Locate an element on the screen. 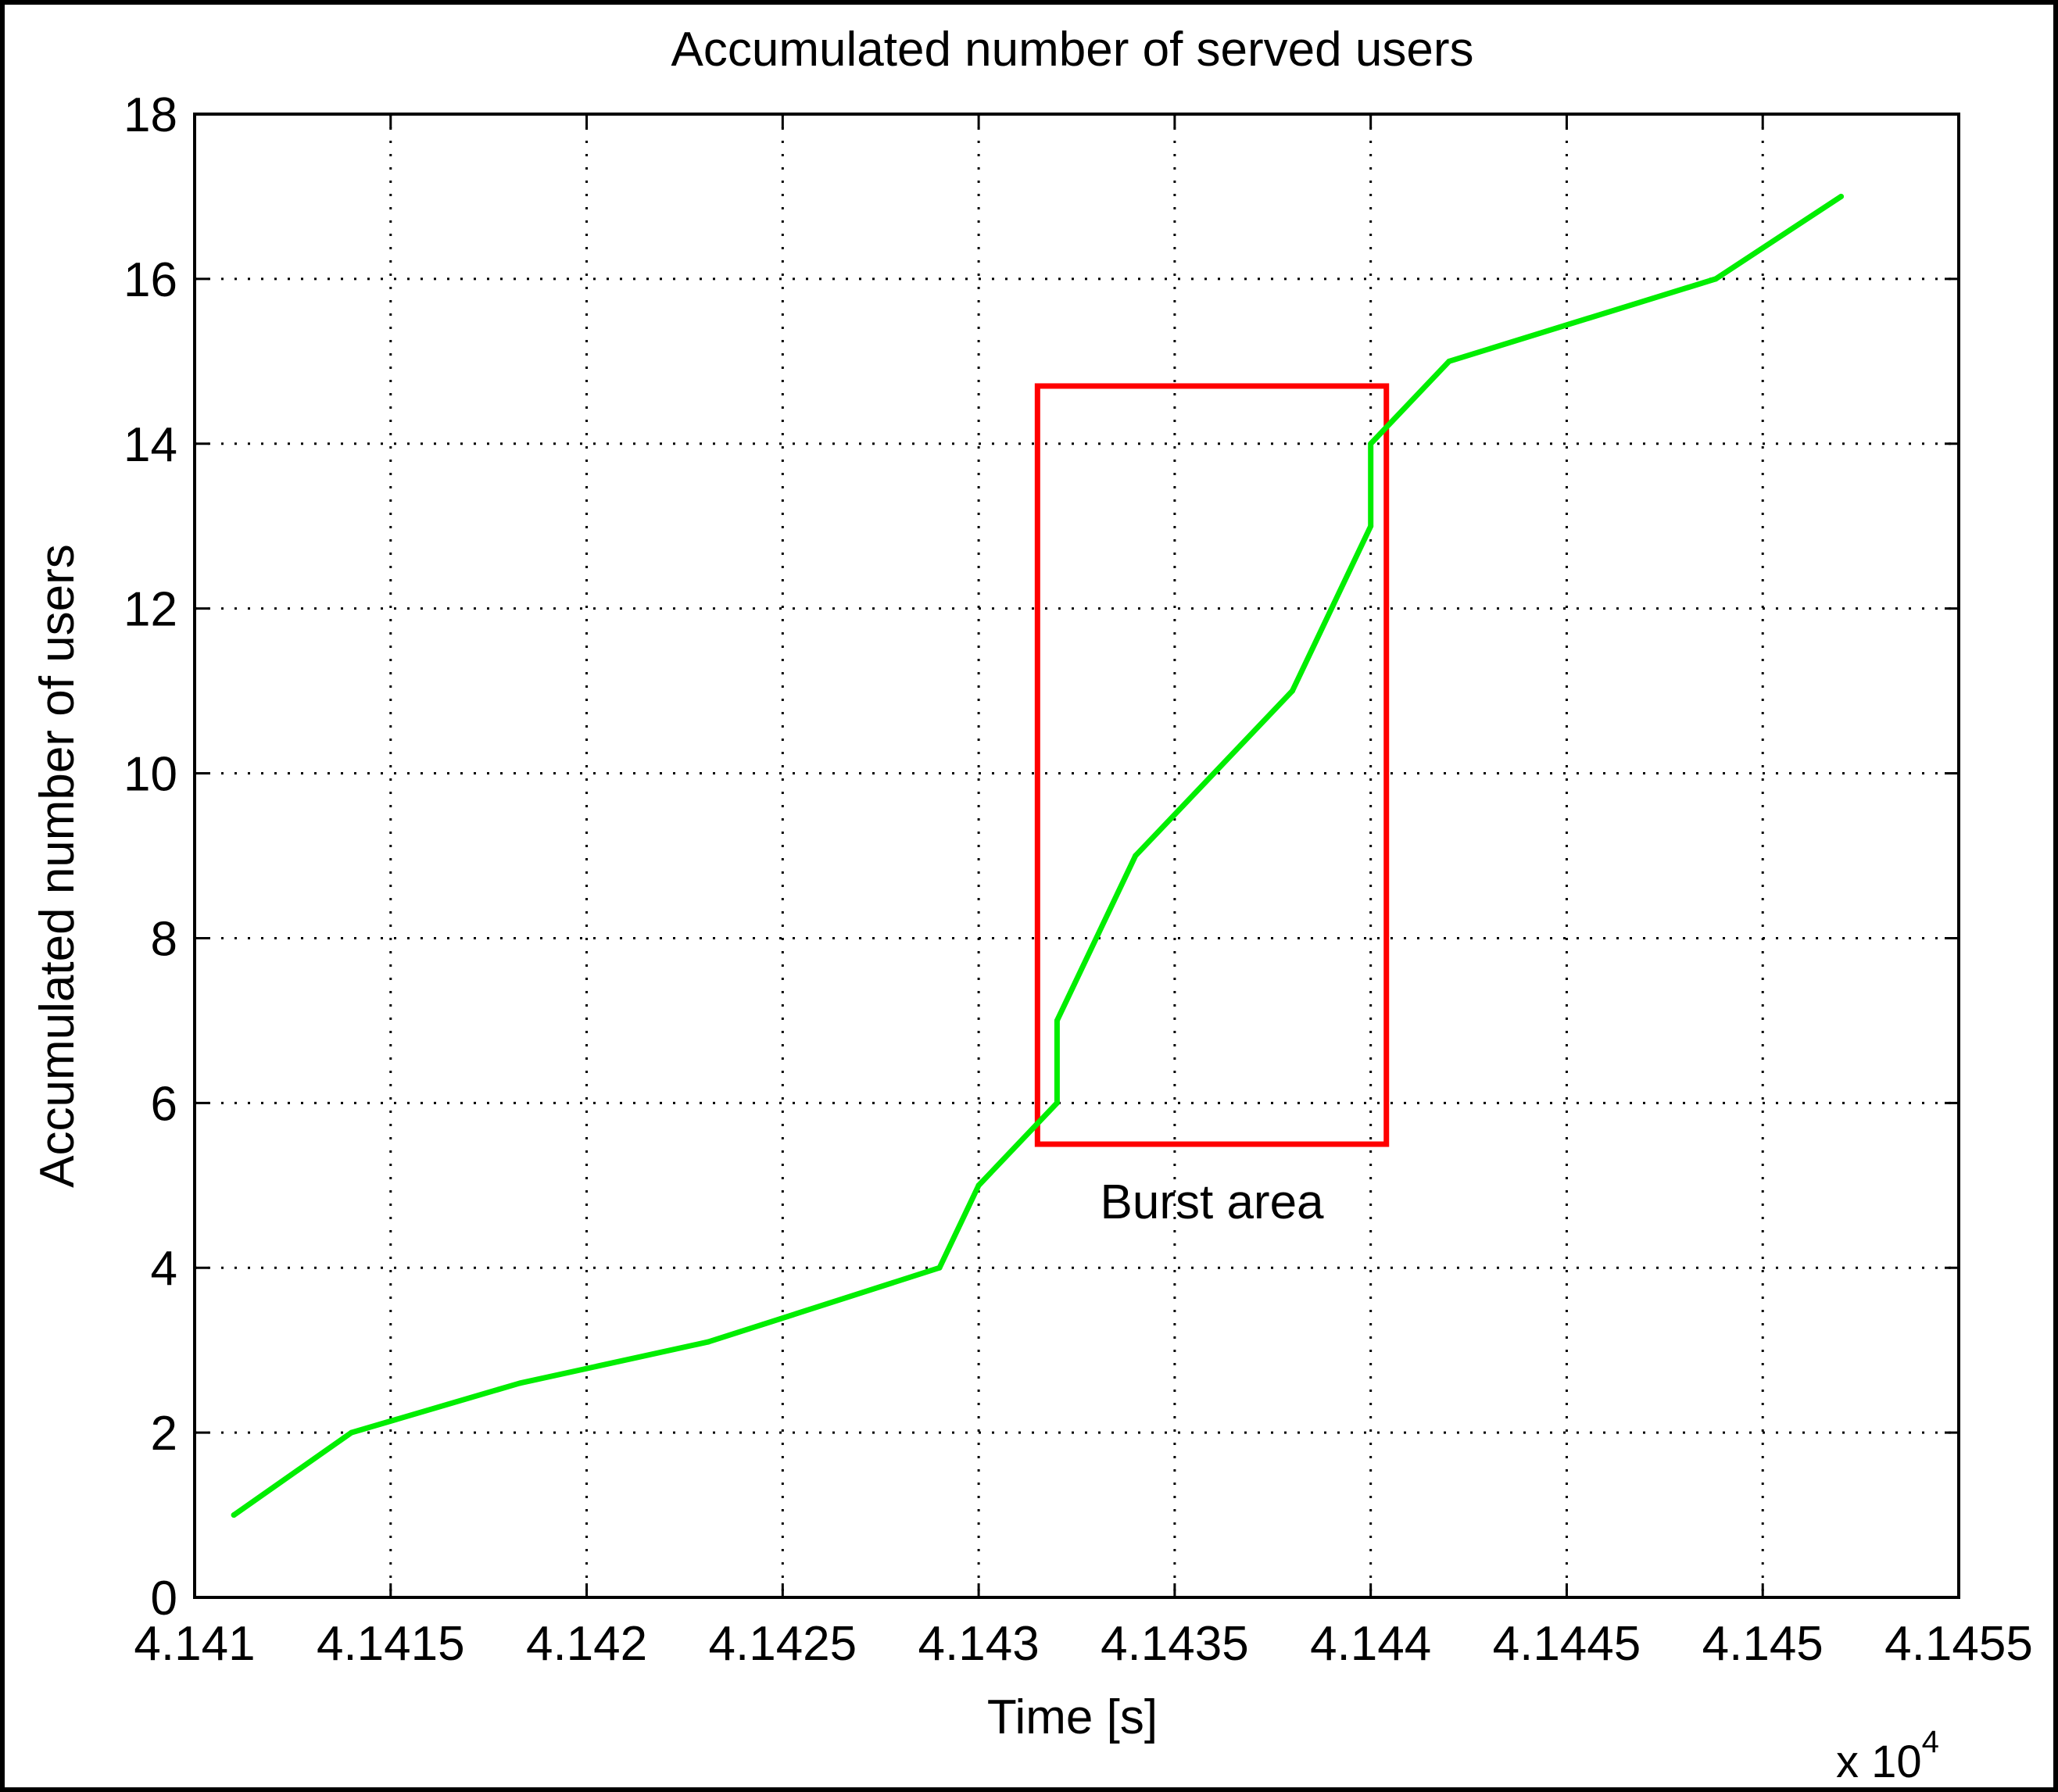 The image size is (2058, 1792). burst-area-box is located at coordinates (1212, 765).